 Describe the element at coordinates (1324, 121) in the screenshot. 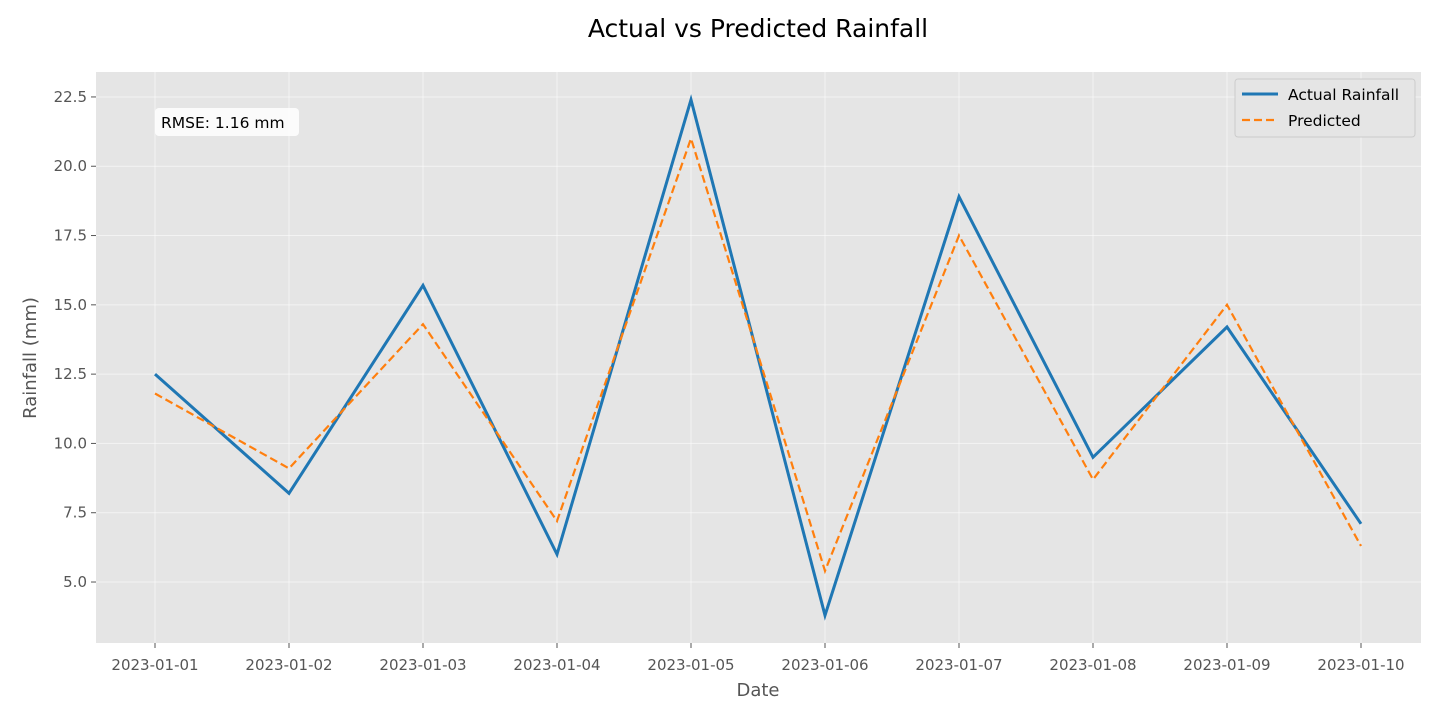

I see `legend-label-predicted: Predicted` at that location.